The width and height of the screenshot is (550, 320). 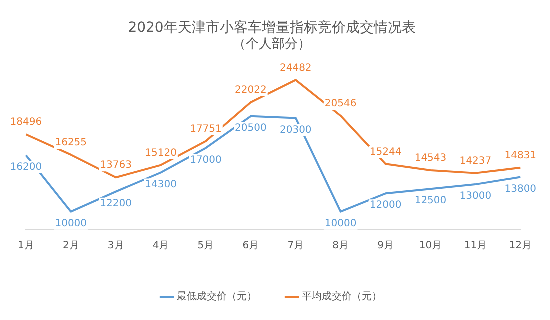 What do you see at coordinates (116, 246) in the screenshot?
I see `x-tick-label: 3月` at bounding box center [116, 246].